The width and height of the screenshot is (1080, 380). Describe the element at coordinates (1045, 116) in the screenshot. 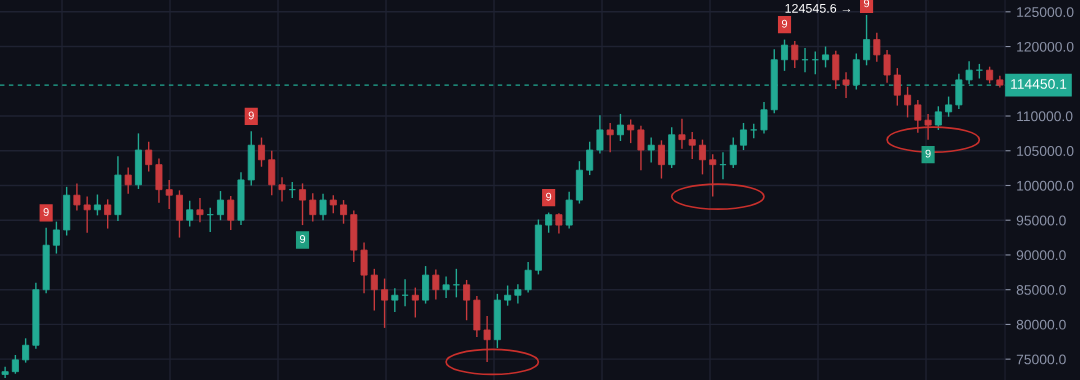

I see `y-tick-label: 110000.0` at that location.